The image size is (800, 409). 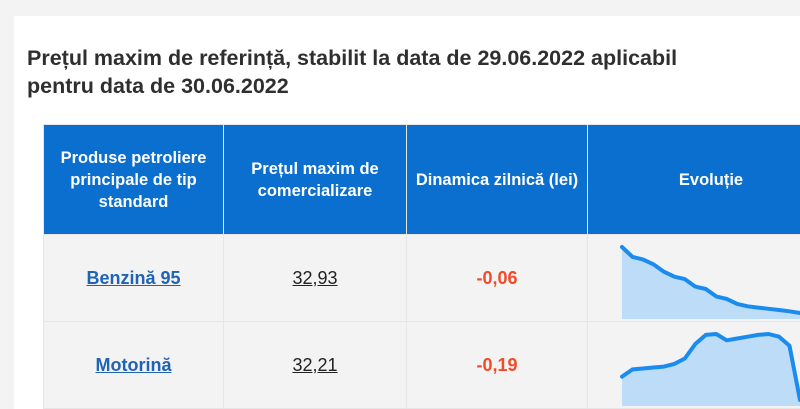 I want to click on delta-value: -0,19, so click(x=497, y=364).